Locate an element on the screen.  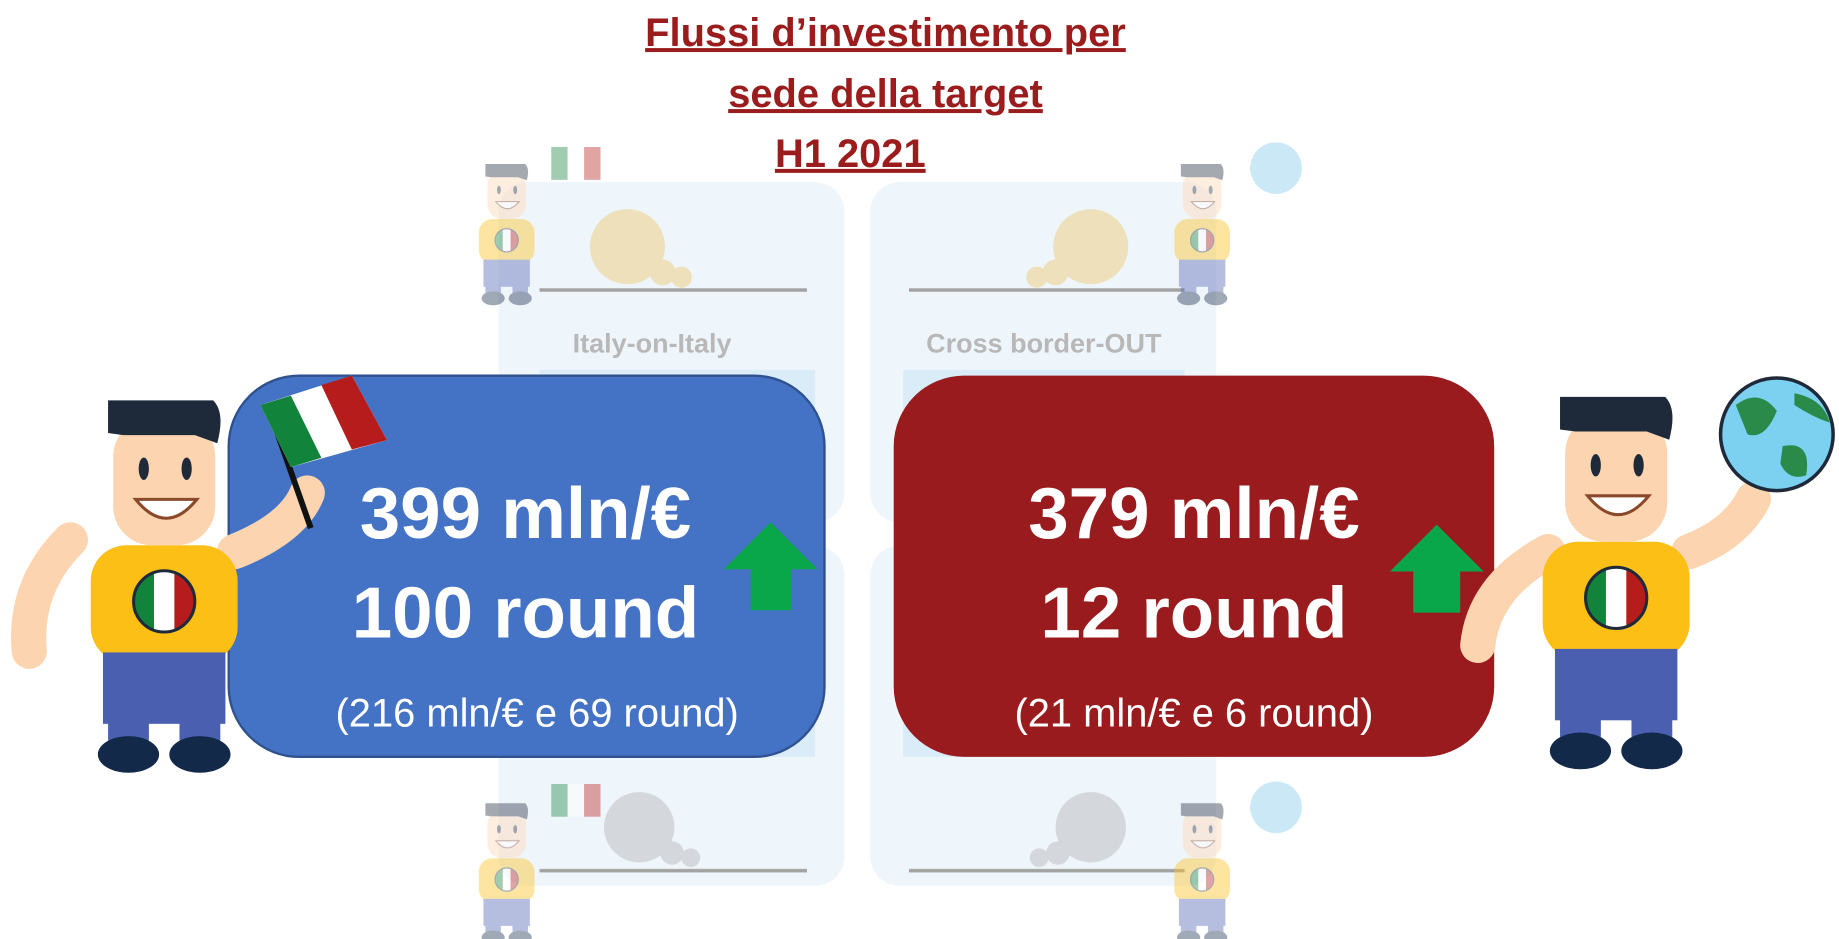
card-rounds: 12 round is located at coordinates (1193, 613).